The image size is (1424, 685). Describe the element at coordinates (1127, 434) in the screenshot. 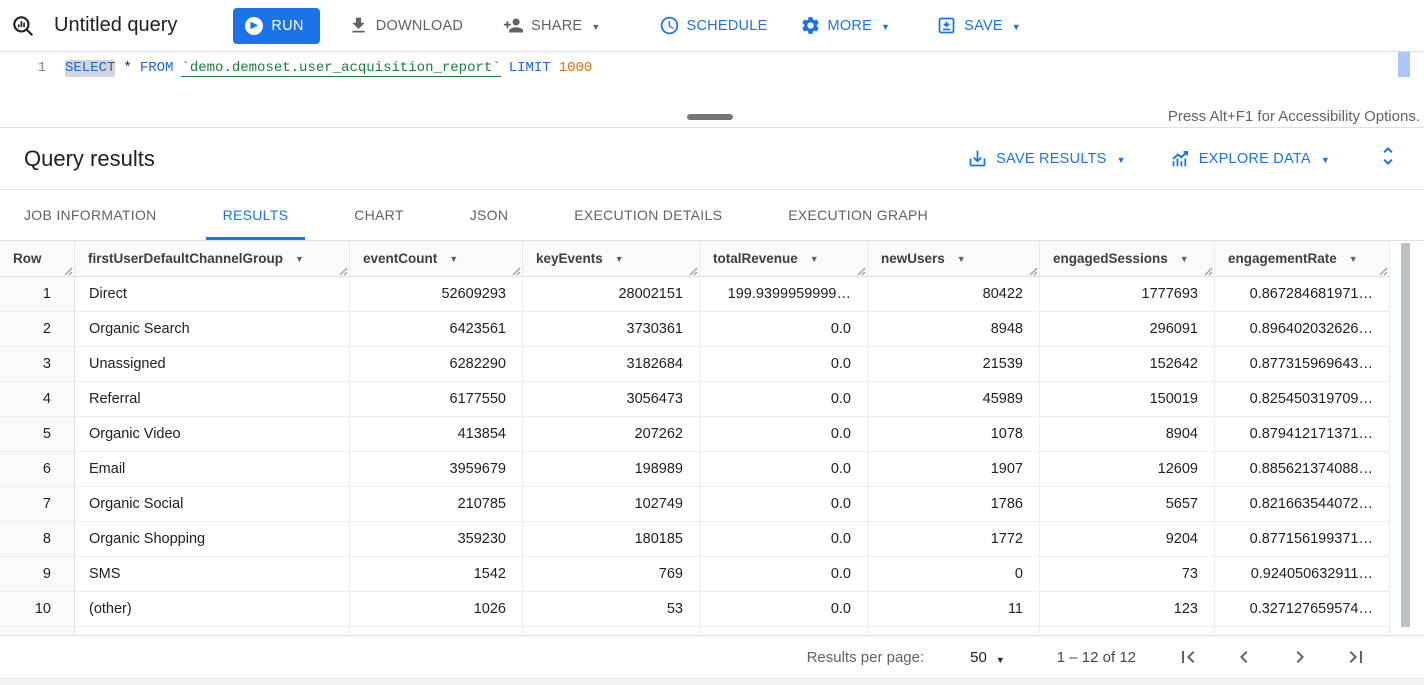

I see `table-cell: 8904` at that location.